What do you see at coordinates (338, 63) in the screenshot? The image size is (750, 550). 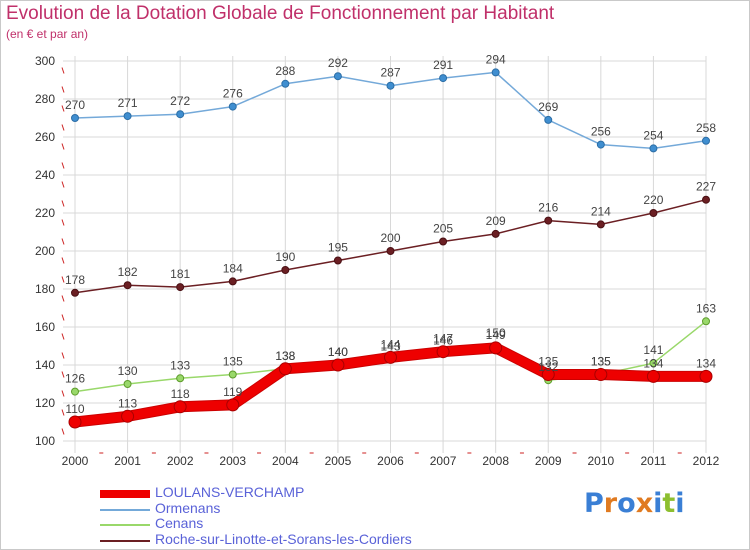 I see `data-label-ormenans: 292` at bounding box center [338, 63].